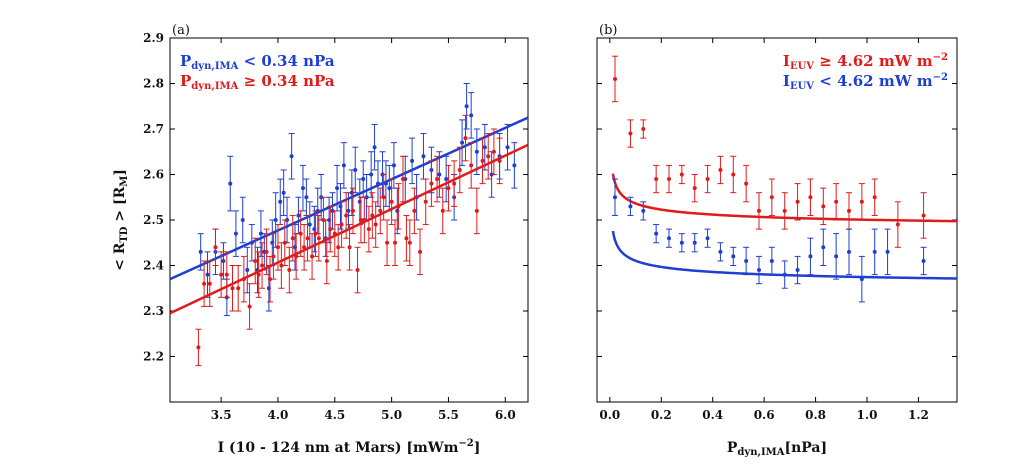 The width and height of the screenshot is (1026, 470). I want to click on x-tick-label-b: 0.2, so click(661, 415).